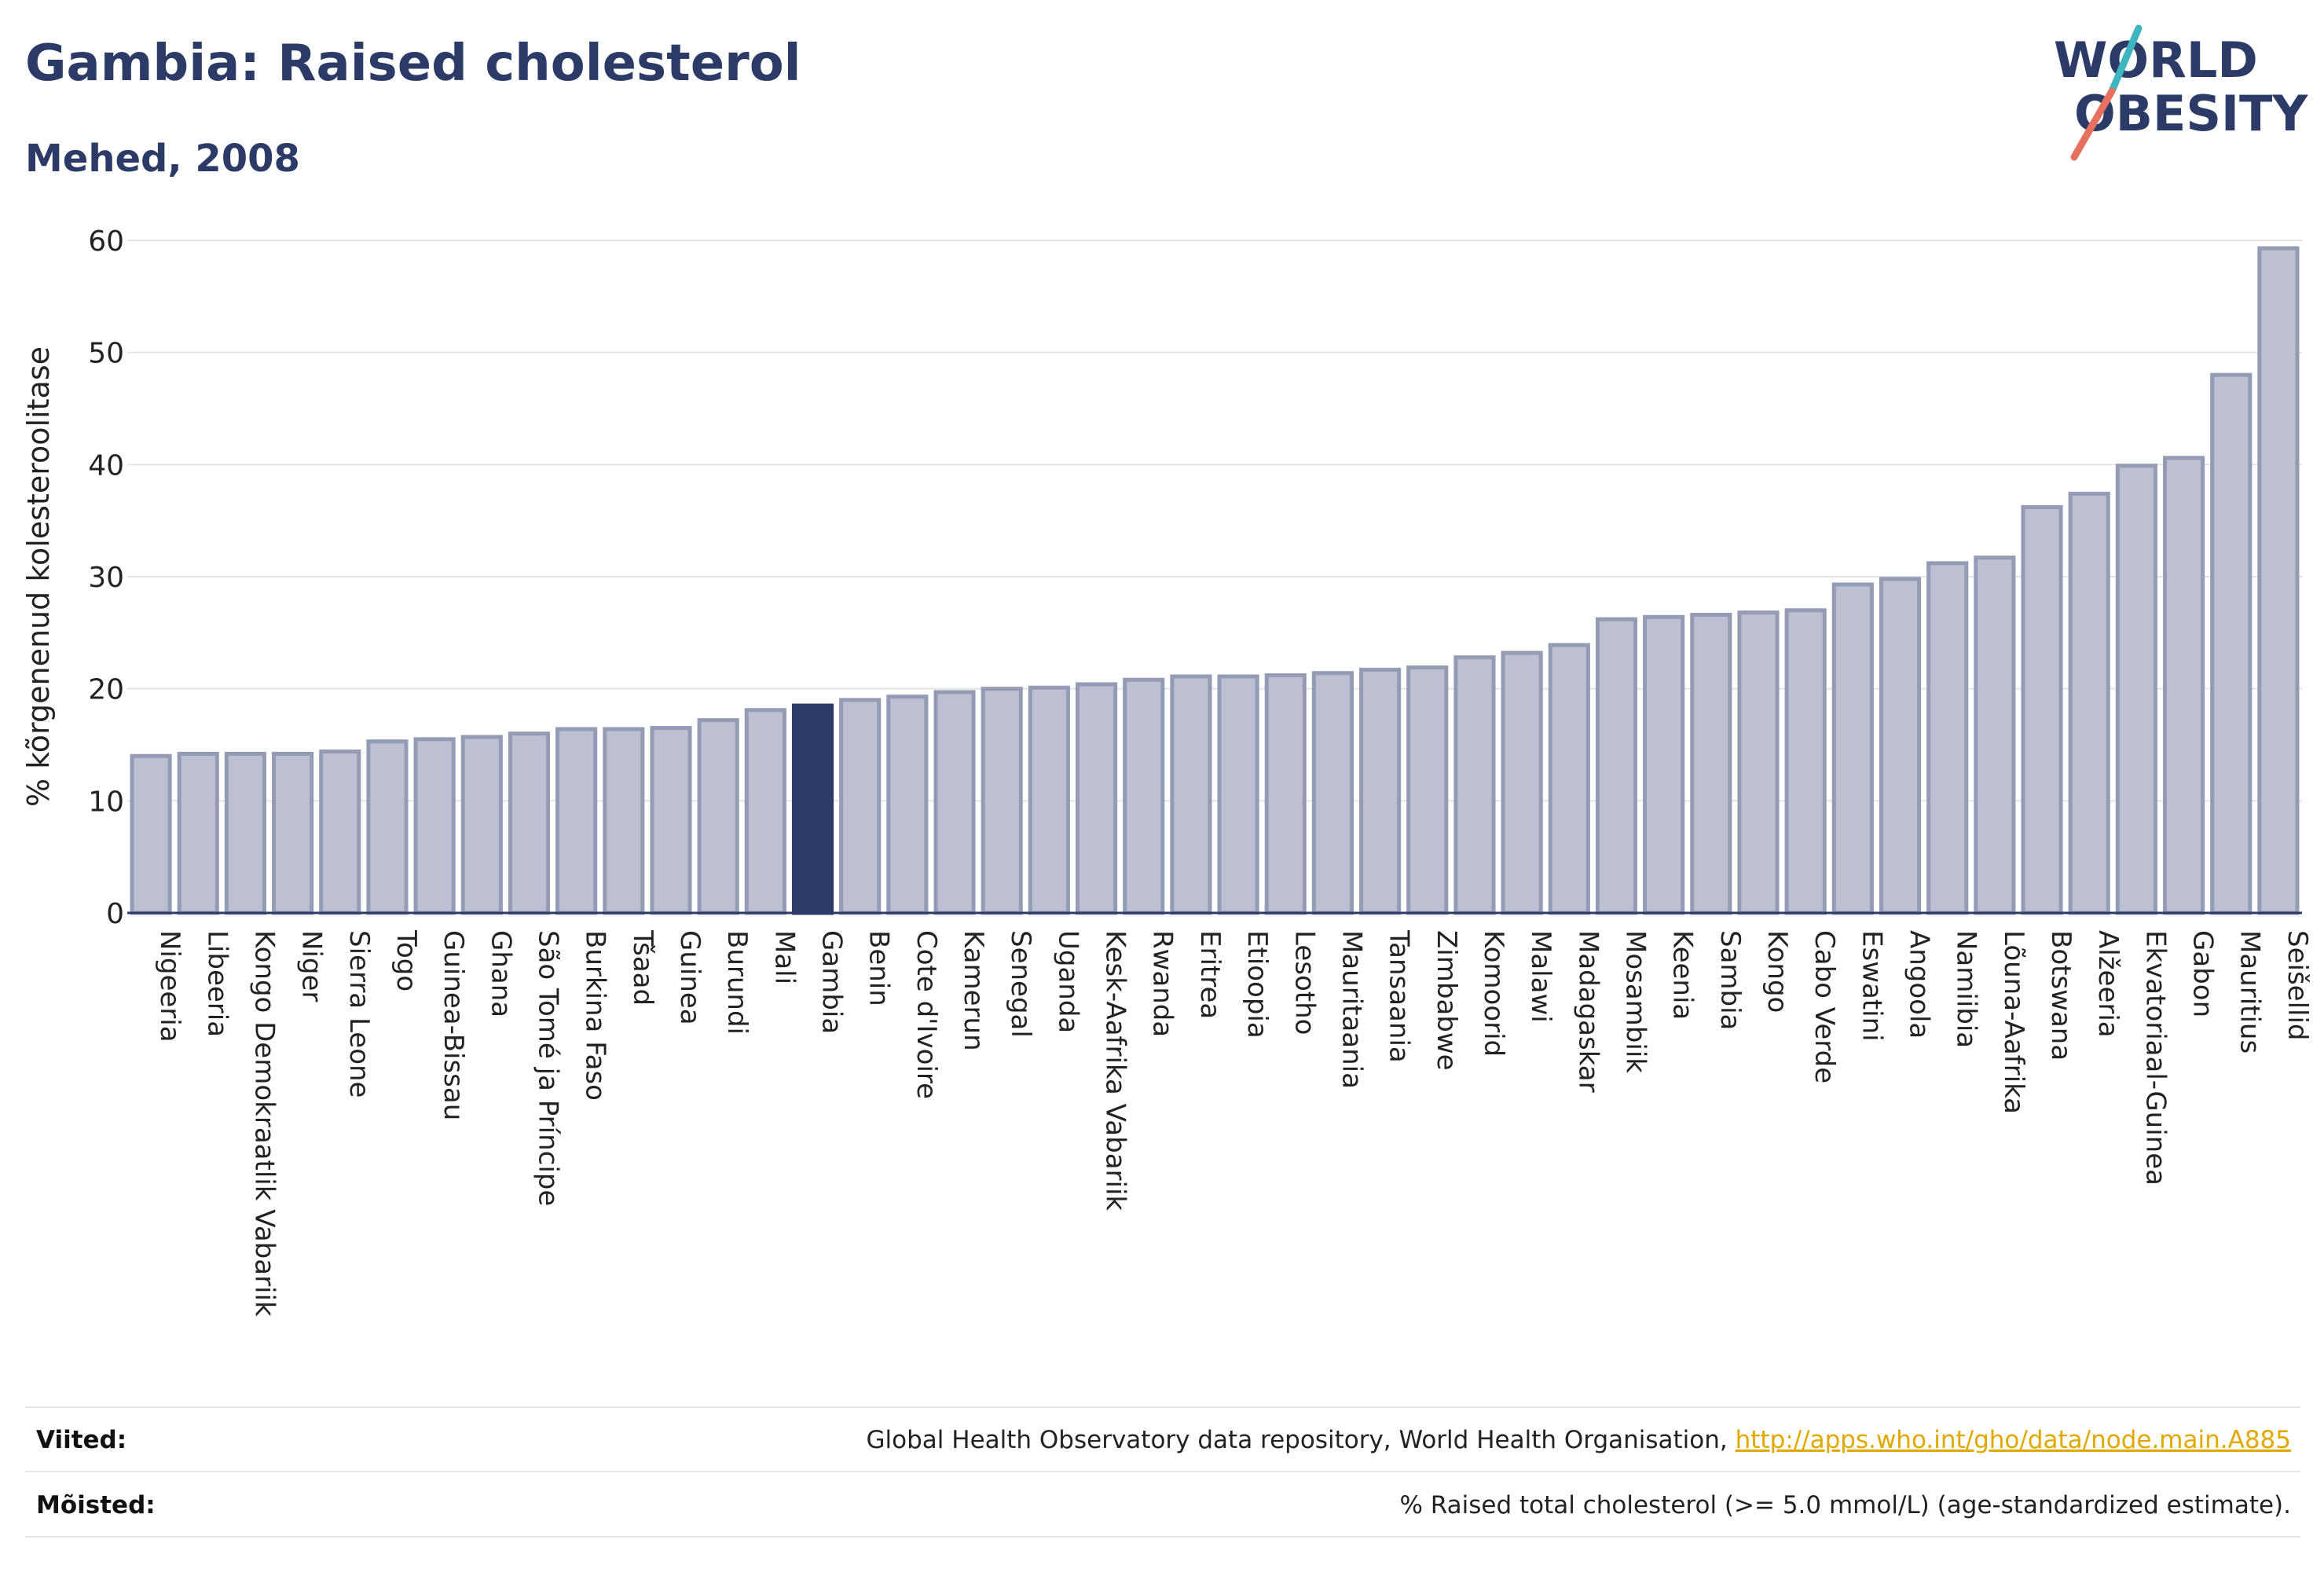  Describe the element at coordinates (1351, 1009) in the screenshot. I see `x-tick-label: Mauritaania` at that location.